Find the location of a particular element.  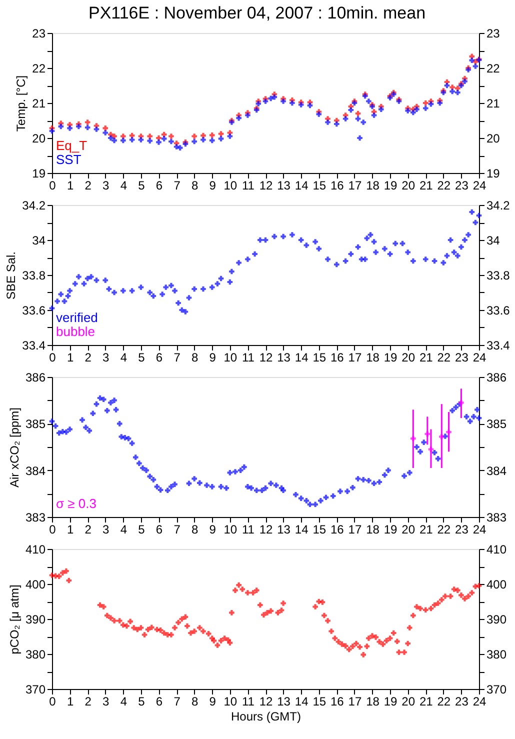

y-tick-label: 370 is located at coordinates (35, 689).